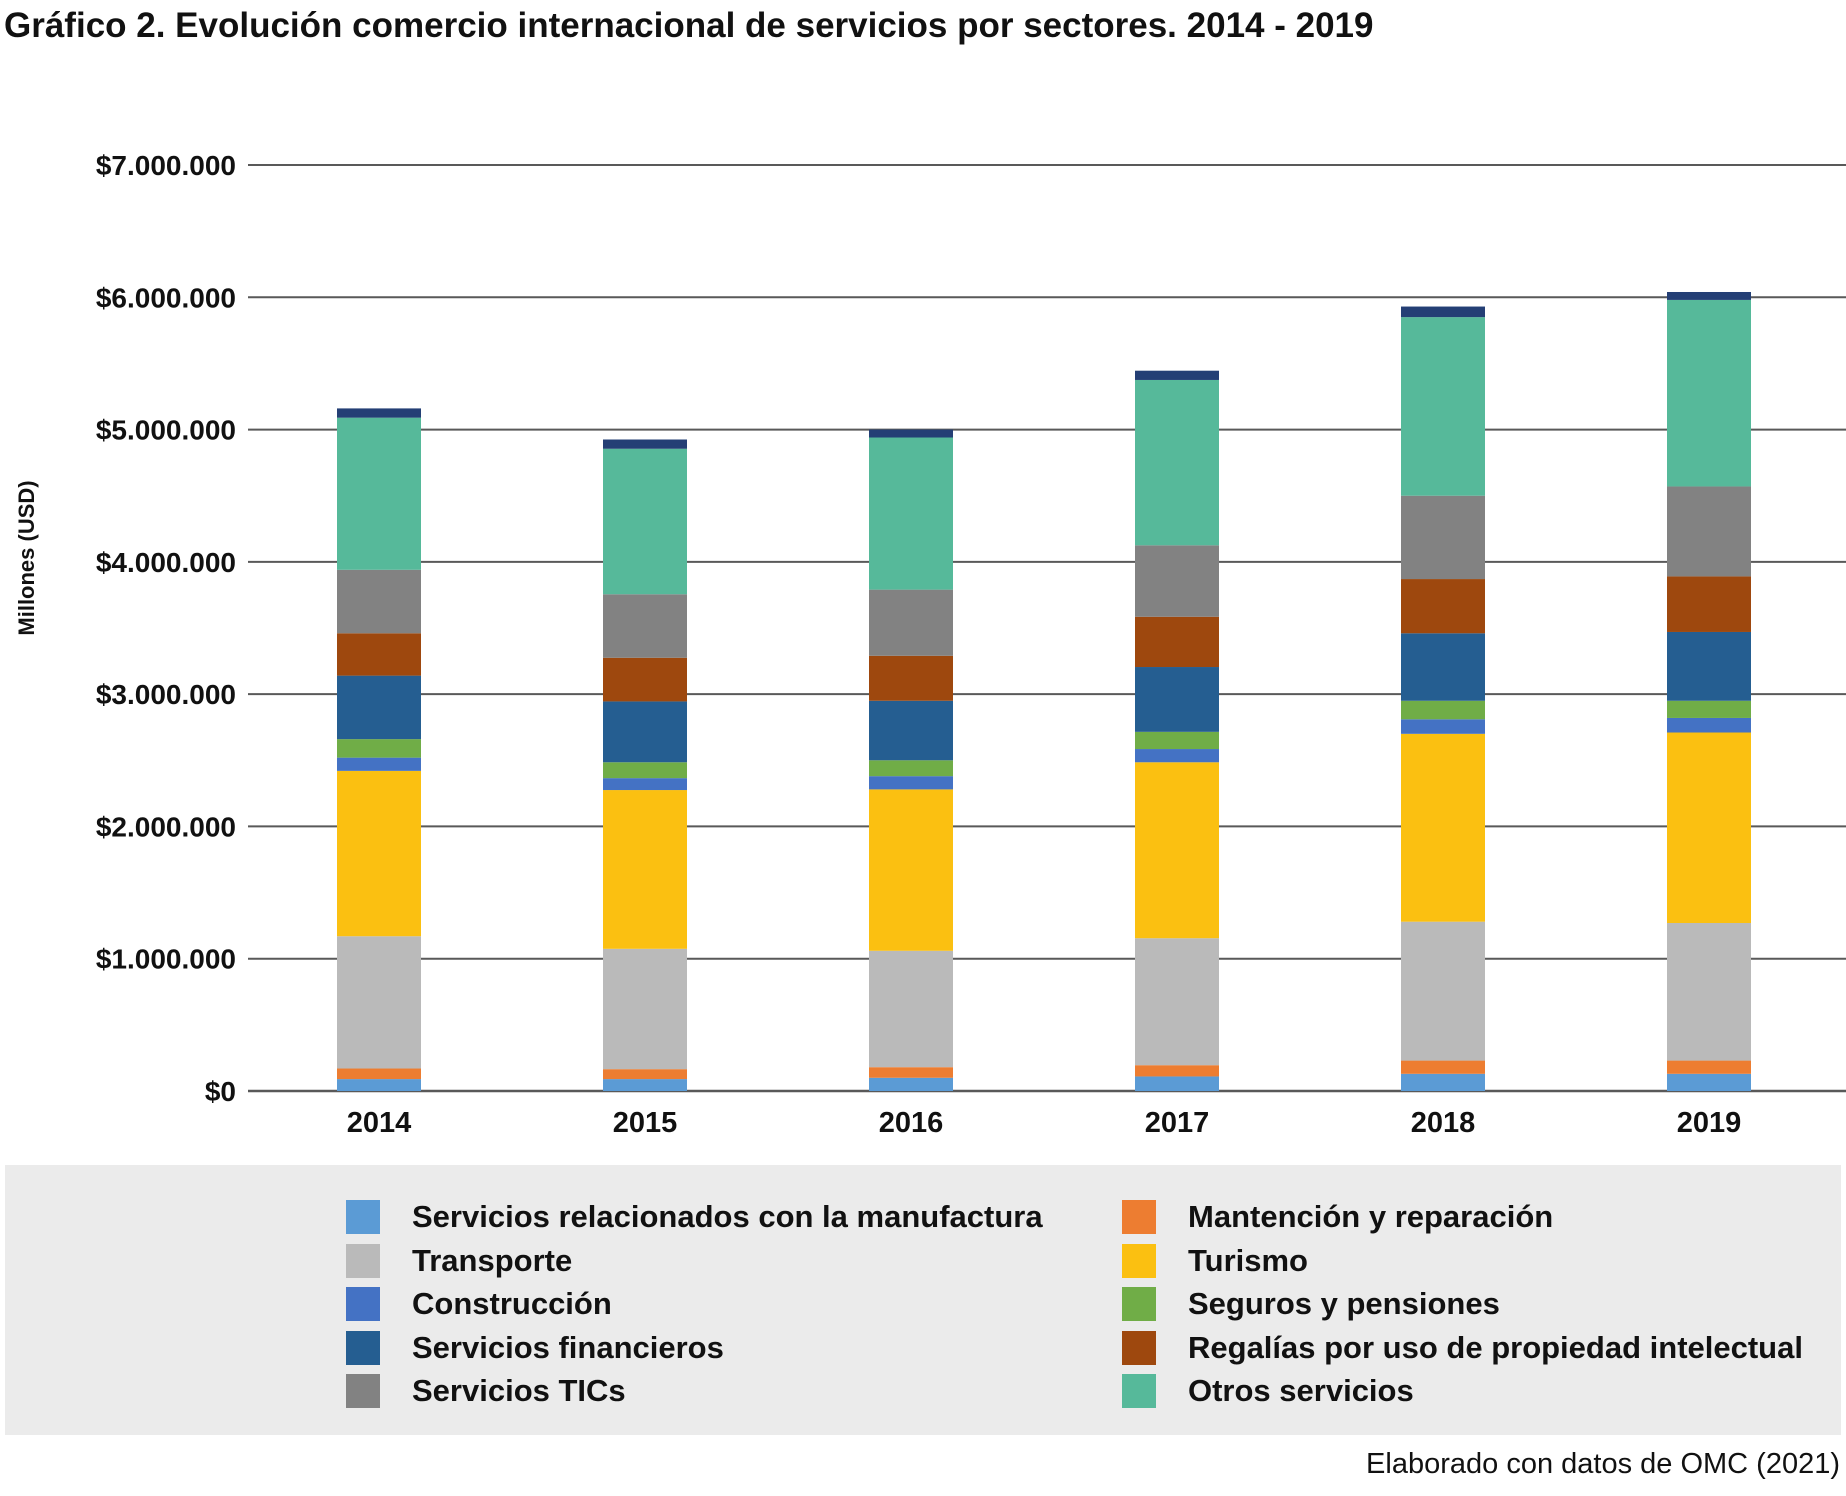 The image size is (1846, 1496). What do you see at coordinates (1603, 1464) in the screenshot?
I see `source-note: Elaborado con datos de OMC (2021)` at bounding box center [1603, 1464].